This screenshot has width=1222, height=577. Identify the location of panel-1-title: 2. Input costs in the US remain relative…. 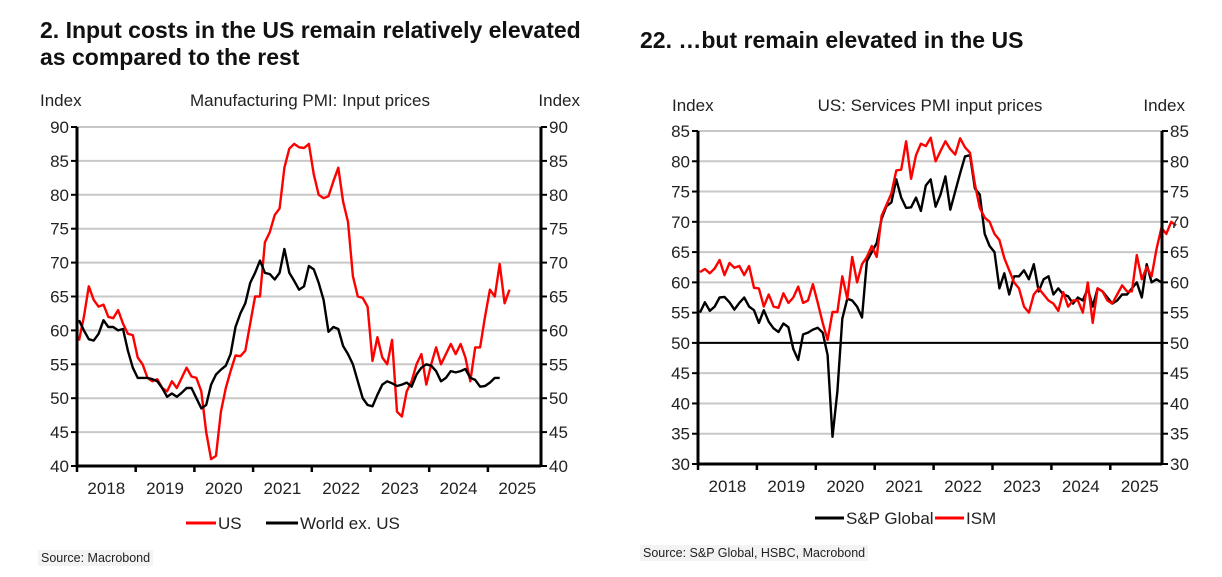
(310, 43).